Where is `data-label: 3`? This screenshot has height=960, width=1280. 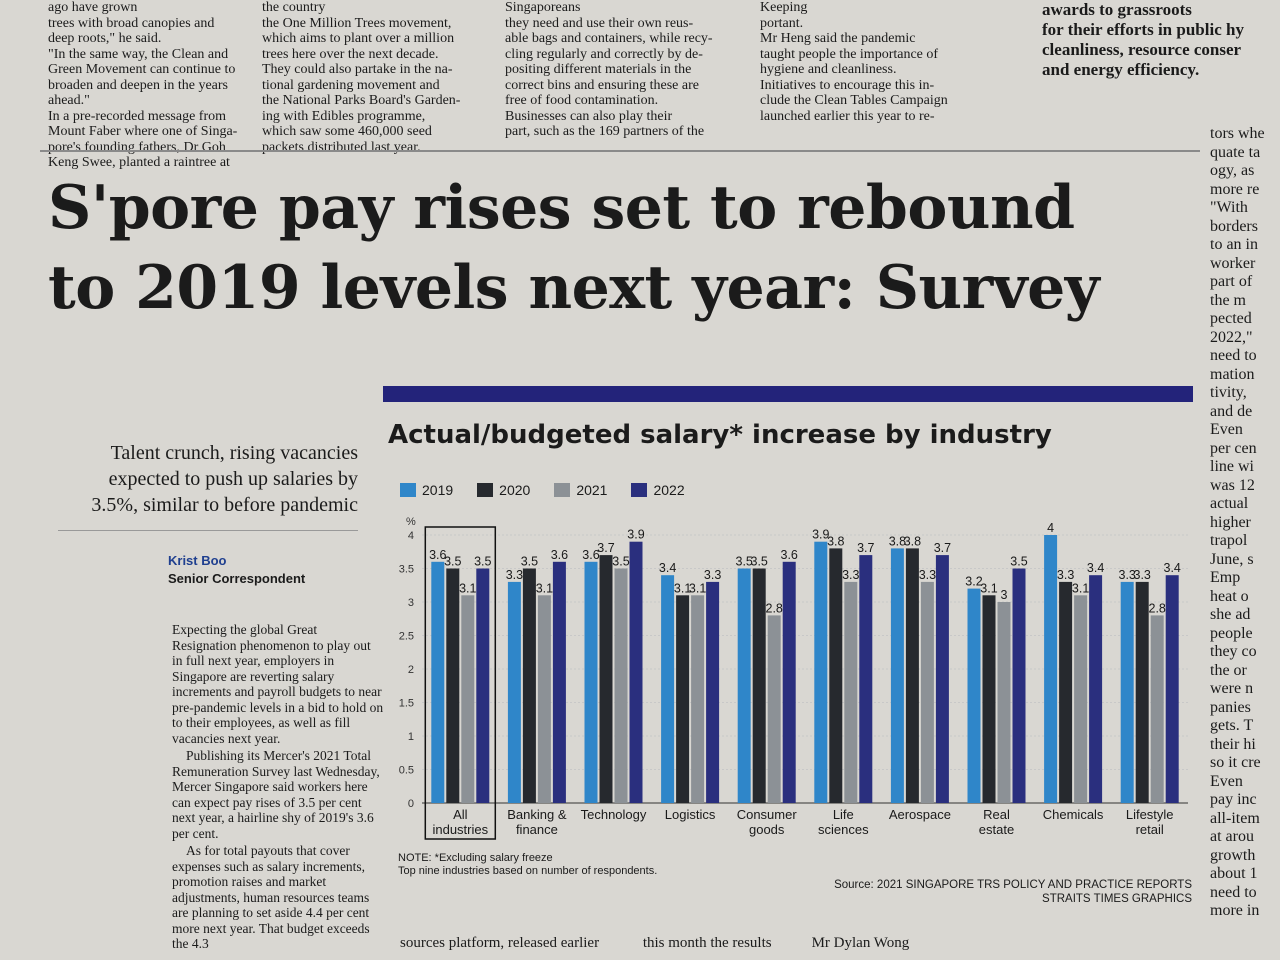
data-label: 3 is located at coordinates (1004, 595).